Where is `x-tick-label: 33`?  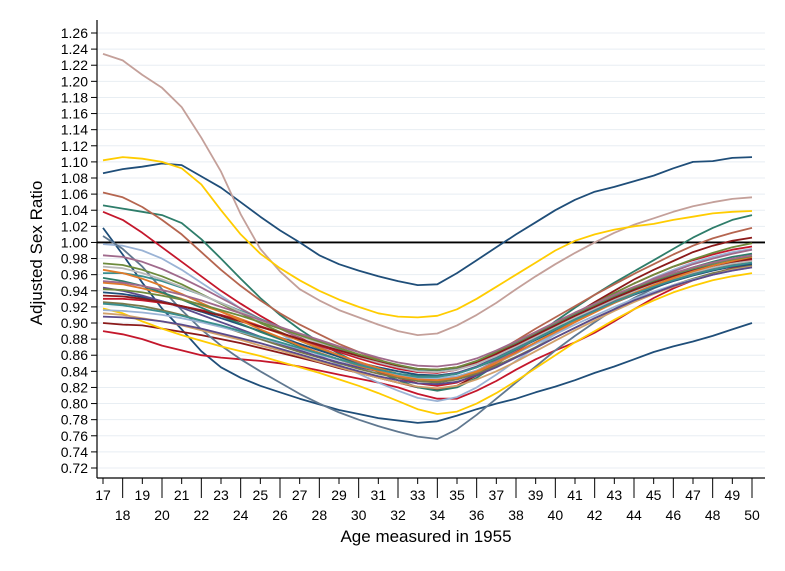 x-tick-label: 33 is located at coordinates (418, 495).